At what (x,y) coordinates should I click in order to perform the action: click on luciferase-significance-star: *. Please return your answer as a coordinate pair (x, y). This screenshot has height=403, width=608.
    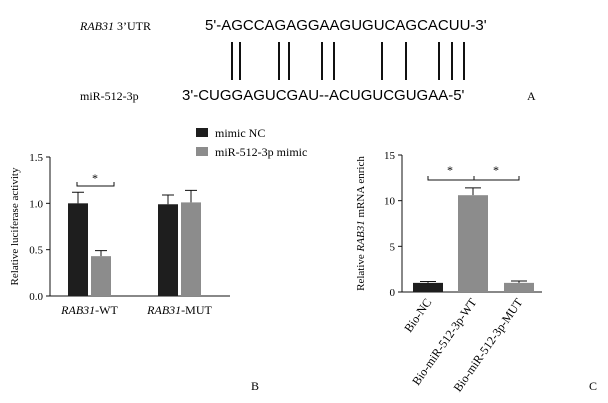
    Looking at the image, I should click on (95, 178).